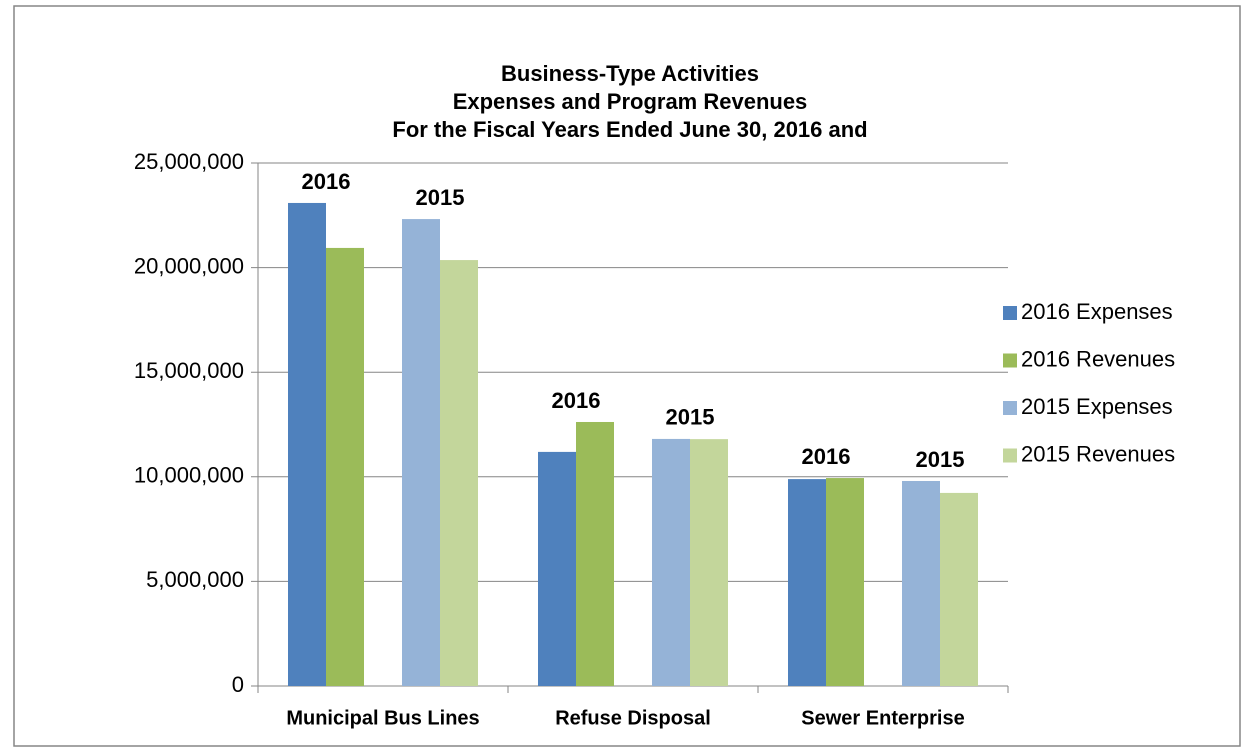 This screenshot has height=754, width=1254. What do you see at coordinates (189, 475) in the screenshot?
I see `y-tick-label: 10,000,000` at bounding box center [189, 475].